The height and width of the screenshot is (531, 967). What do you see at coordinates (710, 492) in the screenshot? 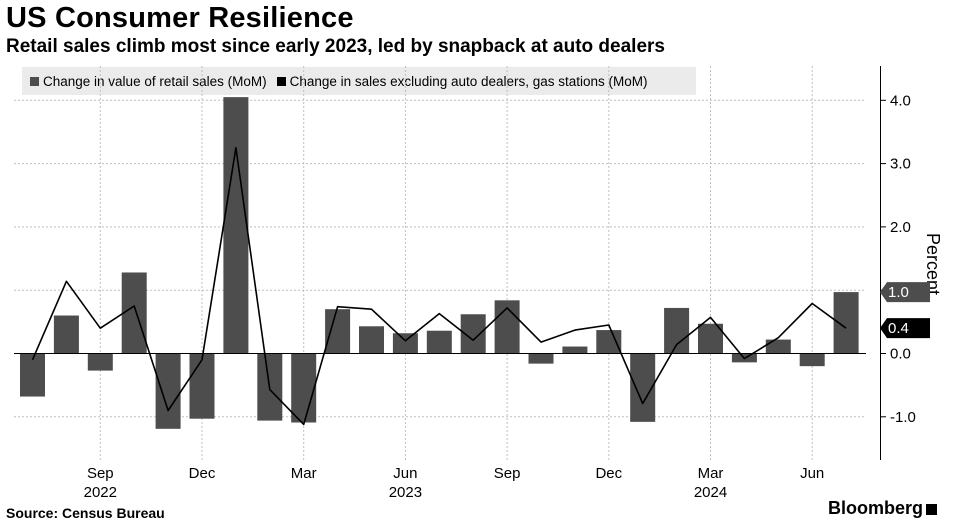
I see `x-year-label: 2024` at bounding box center [710, 492].